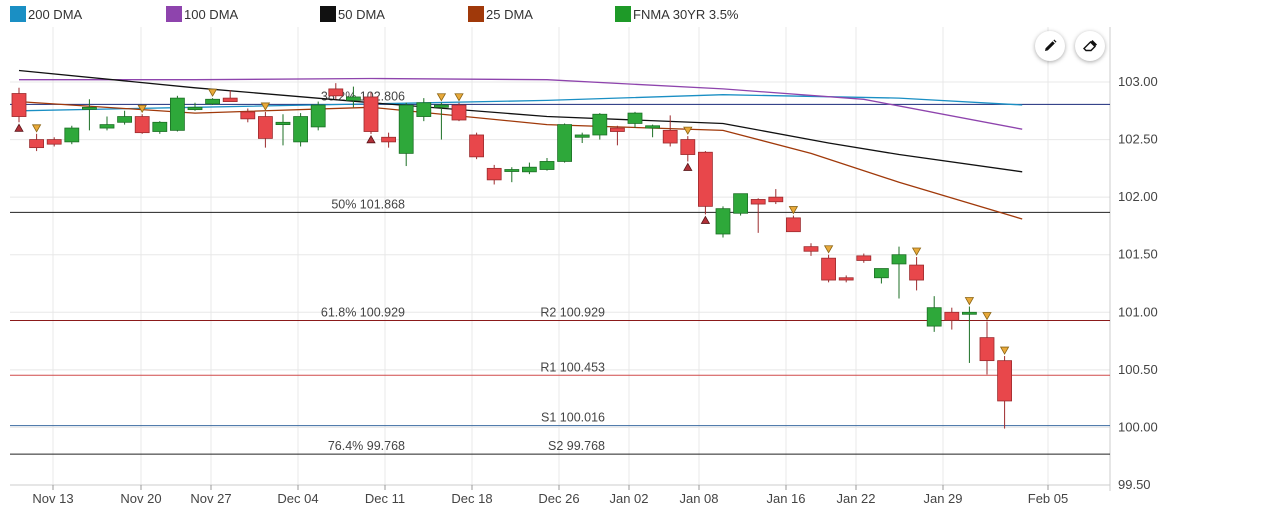 The height and width of the screenshot is (517, 1261). I want to click on eraser-icon, so click(1090, 46).